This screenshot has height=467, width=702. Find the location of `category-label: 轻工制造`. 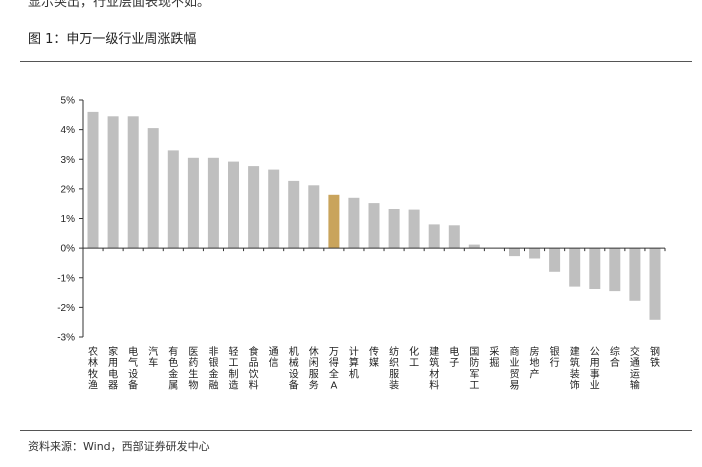

category-label: 轻工制造 is located at coordinates (234, 368).